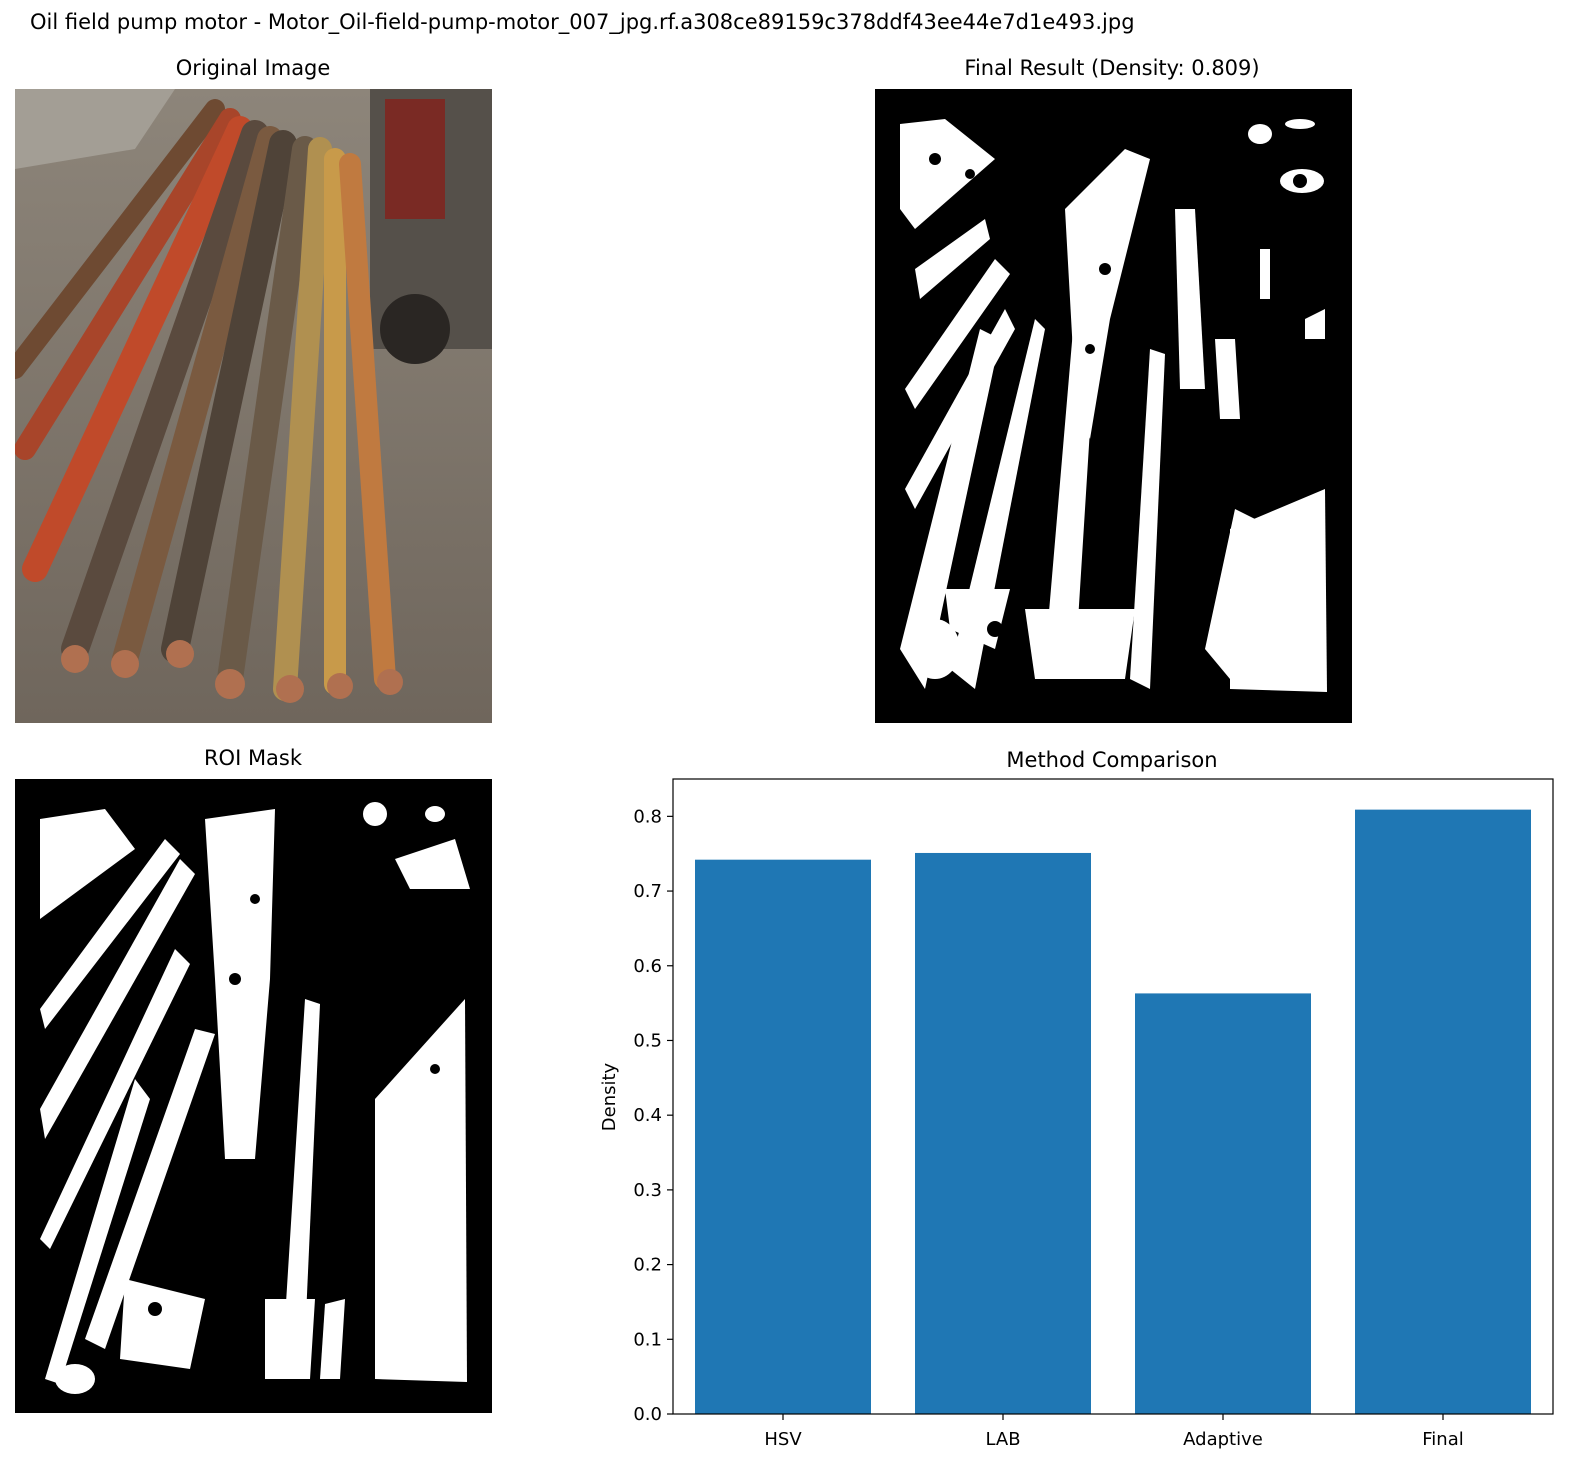 The height and width of the screenshot is (1476, 1581). What do you see at coordinates (1003, 1133) in the screenshot?
I see `bar-lab` at bounding box center [1003, 1133].